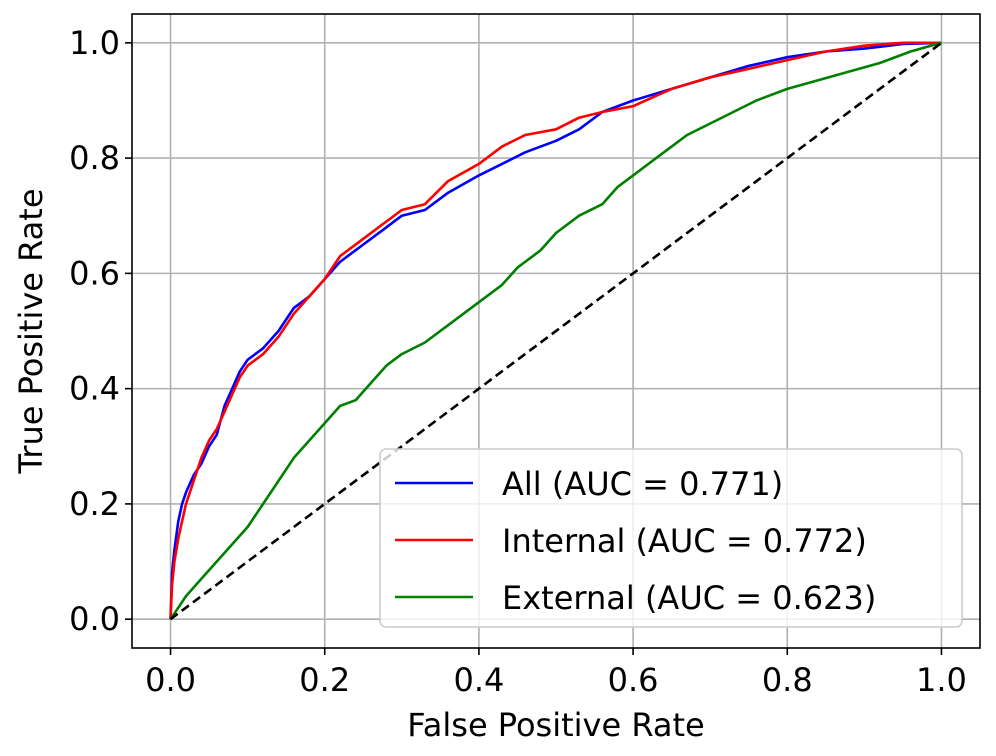 The height and width of the screenshot is (756, 996). What do you see at coordinates (633, 680) in the screenshot?
I see `x-tick-label: 0.6` at bounding box center [633, 680].